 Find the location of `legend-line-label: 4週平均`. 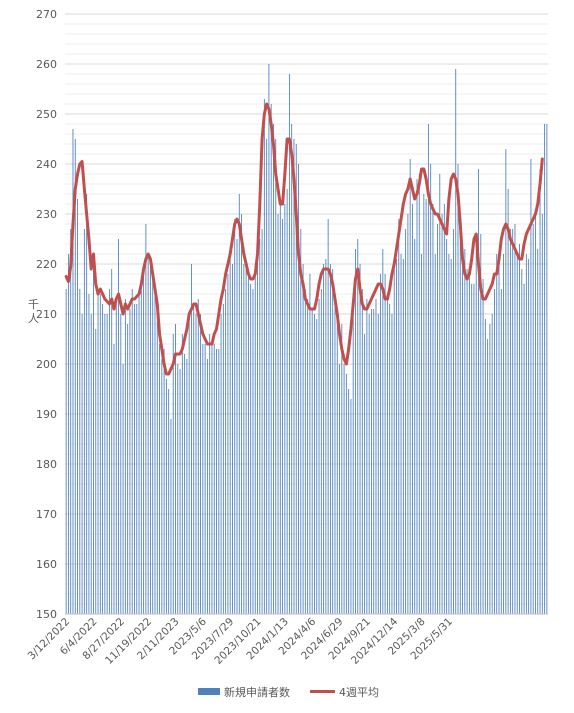

legend-line-label: 4週平均 is located at coordinates (359, 692).